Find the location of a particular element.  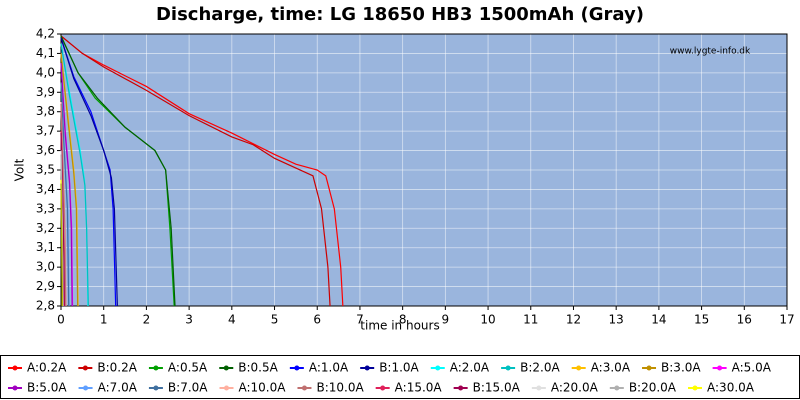

legend-item: A:15.0A is located at coordinates (409, 388).